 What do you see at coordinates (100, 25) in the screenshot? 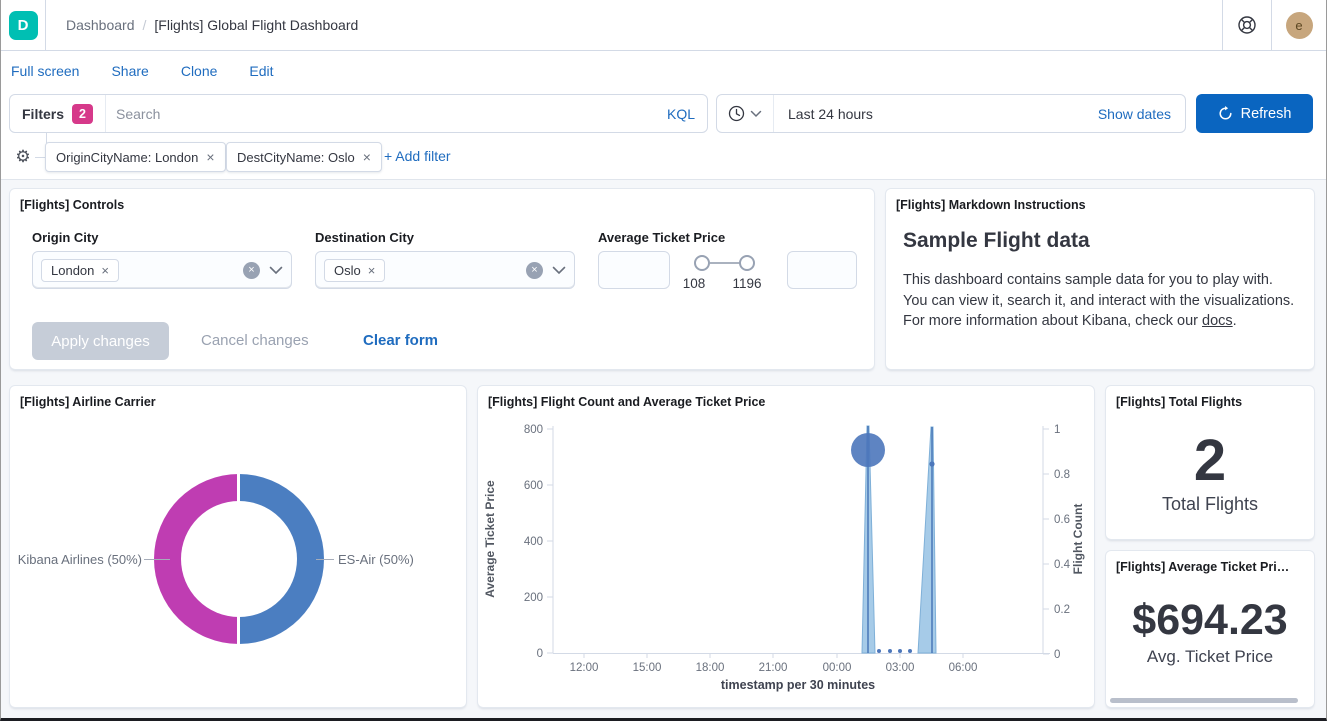
I see `breadcrumb-dashboard-link: Dashboard` at bounding box center [100, 25].